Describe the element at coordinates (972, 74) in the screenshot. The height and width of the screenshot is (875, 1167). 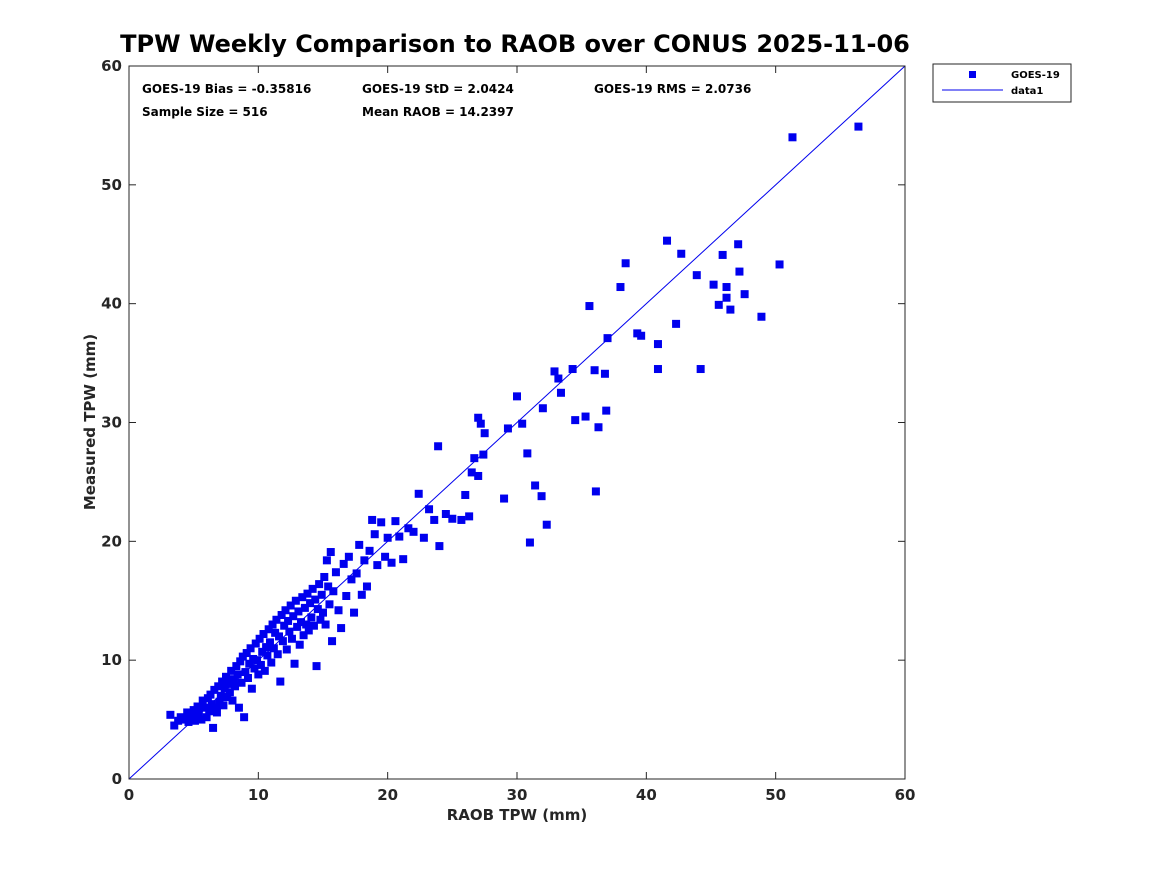
I see `legend-marker-goes19` at that location.